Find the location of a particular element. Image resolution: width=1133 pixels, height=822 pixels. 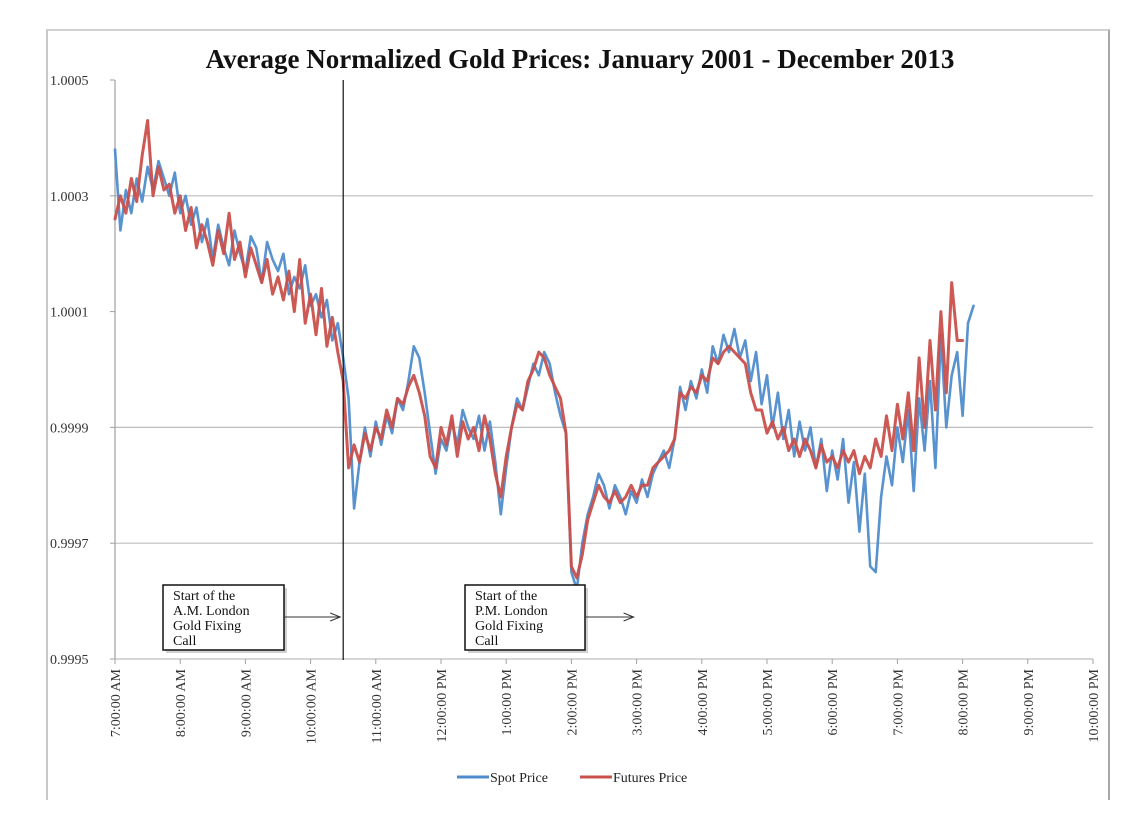

legend-item-spot-price: Spot Price is located at coordinates (502, 778).